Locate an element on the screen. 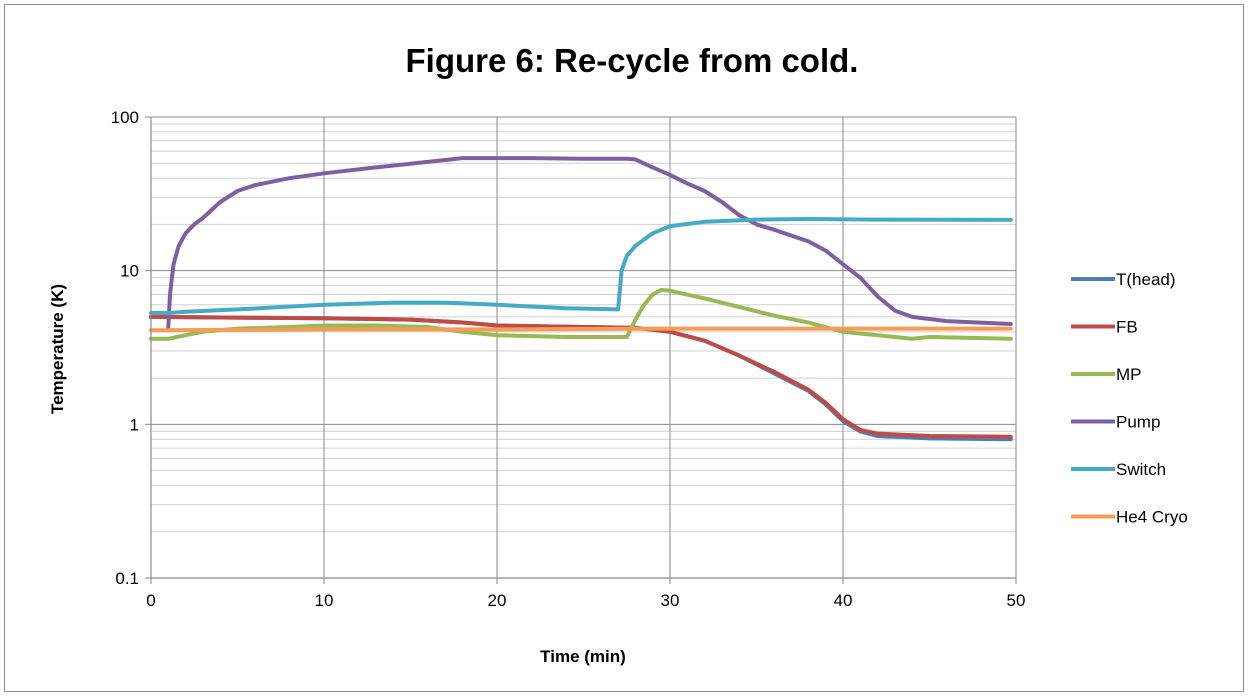 The image size is (1250, 697). series-line-switch is located at coordinates (581, 266).